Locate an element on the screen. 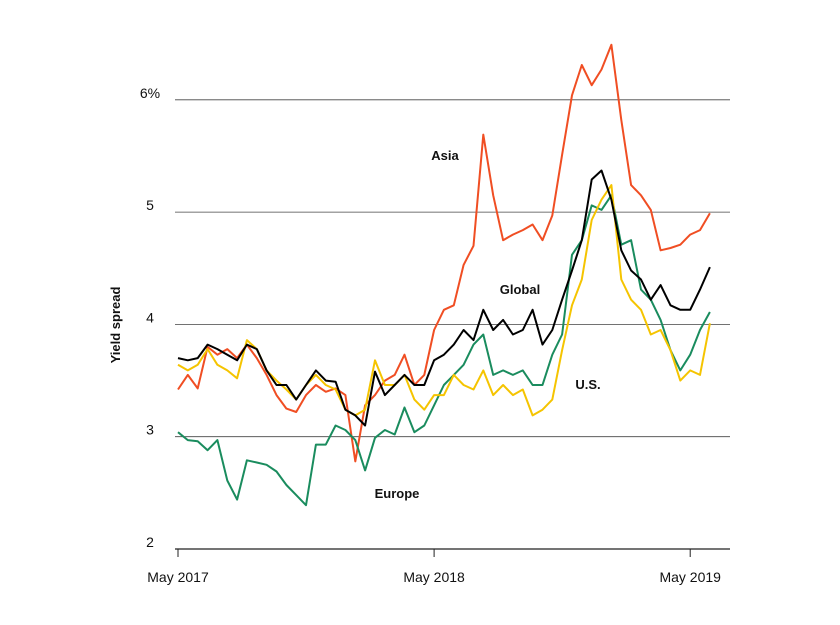  series-label: U.S. is located at coordinates (587, 384).